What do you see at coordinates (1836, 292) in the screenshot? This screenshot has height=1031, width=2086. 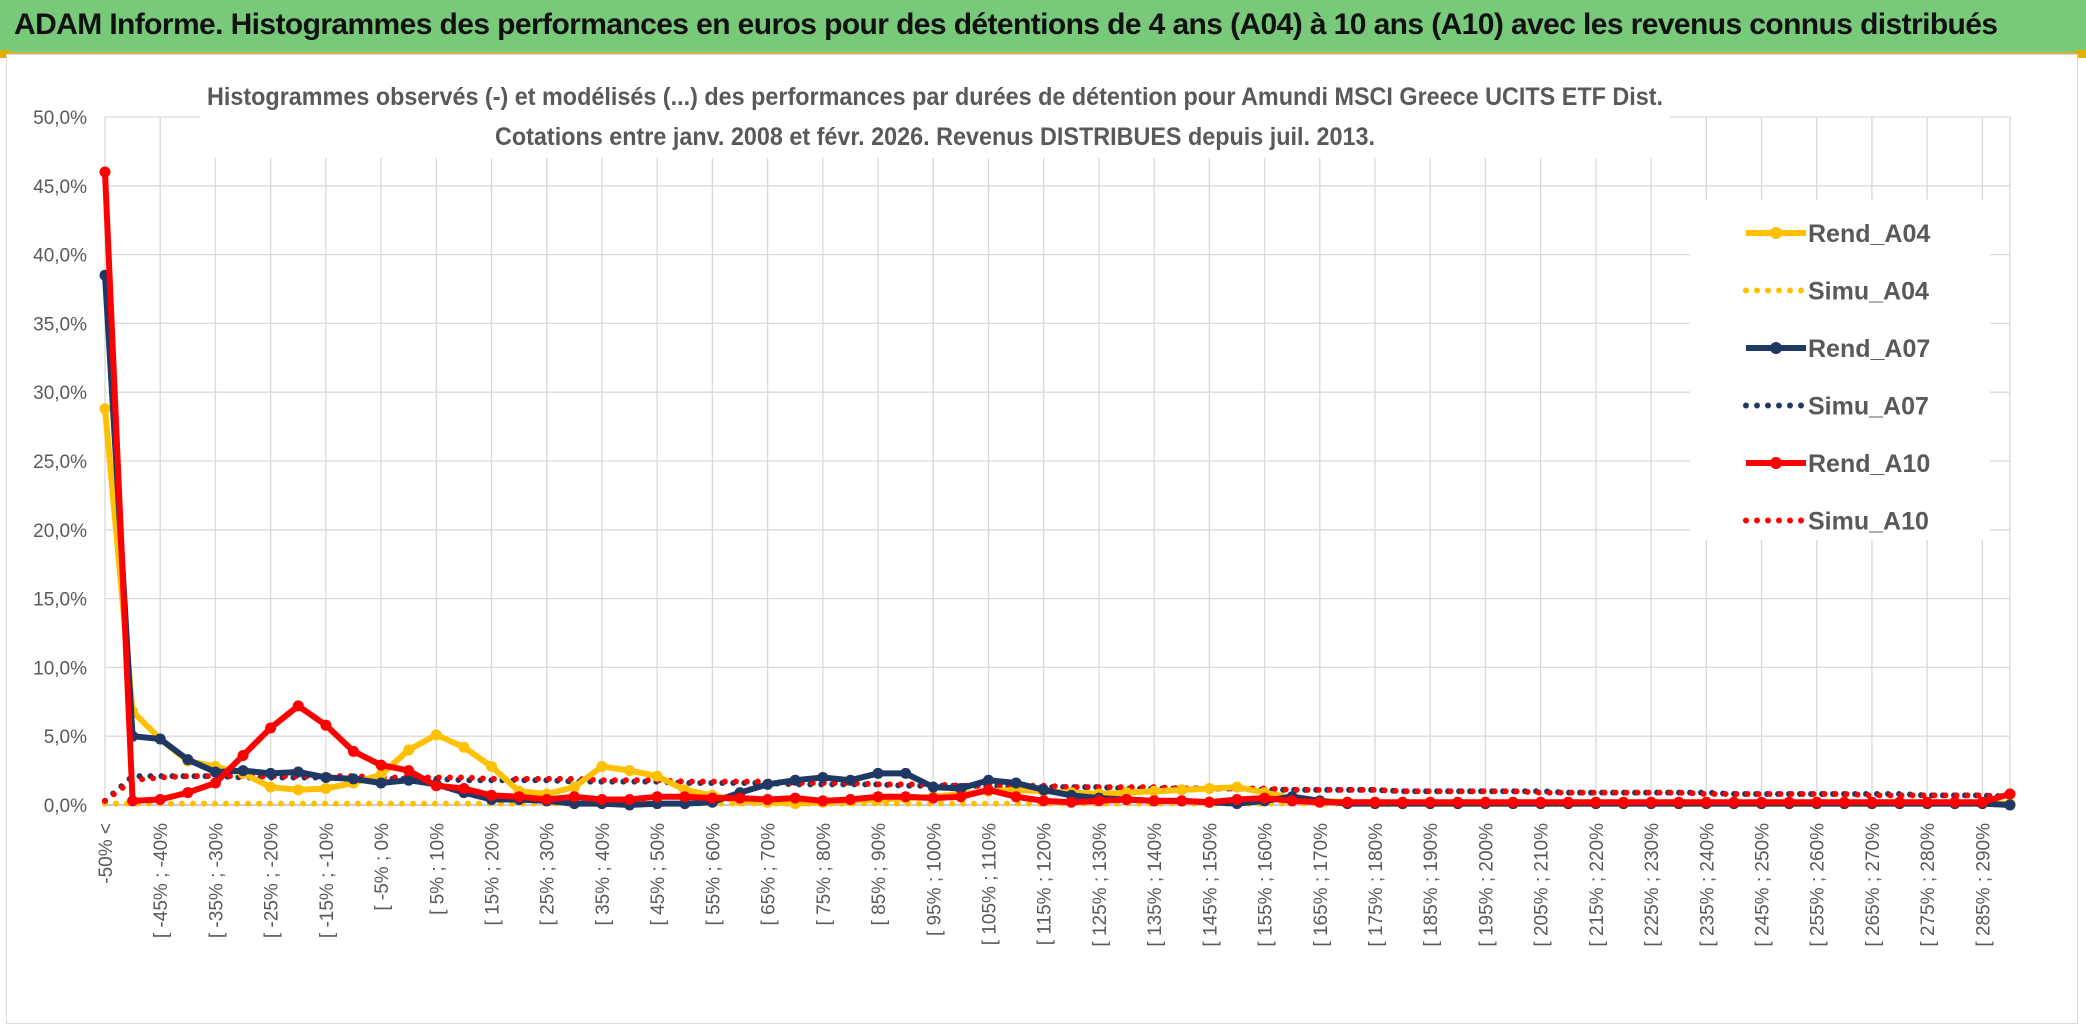 I see `legend-item: Simu_A04` at bounding box center [1836, 292].